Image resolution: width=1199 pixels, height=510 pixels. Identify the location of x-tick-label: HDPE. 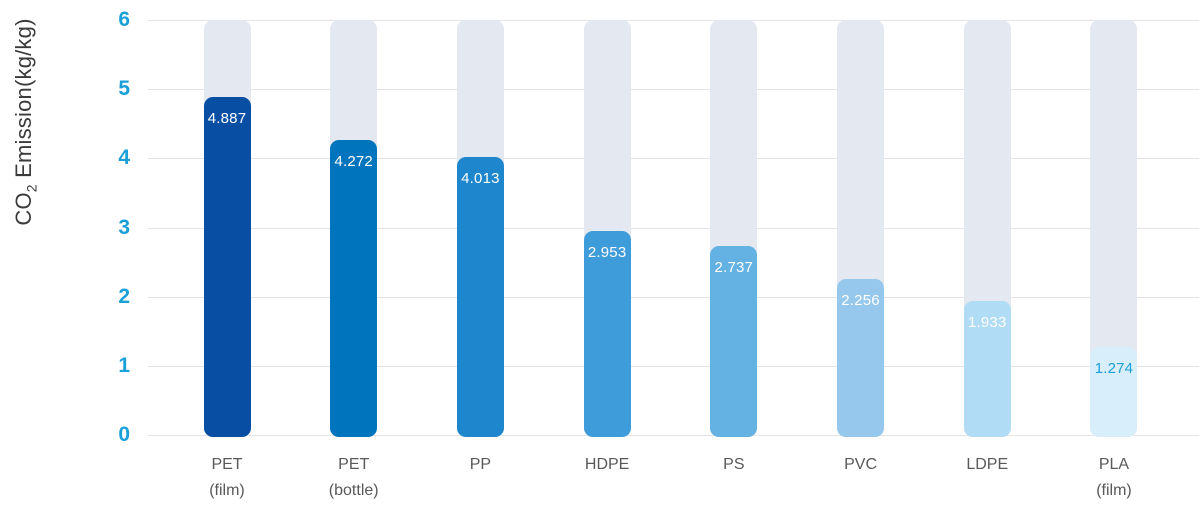
(607, 464).